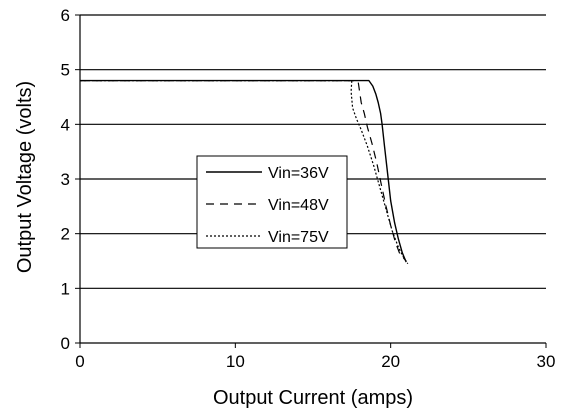 This screenshot has height=420, width=565. Describe the element at coordinates (298, 205) in the screenshot. I see `legend-label-vin48: Vin=48V` at that location.